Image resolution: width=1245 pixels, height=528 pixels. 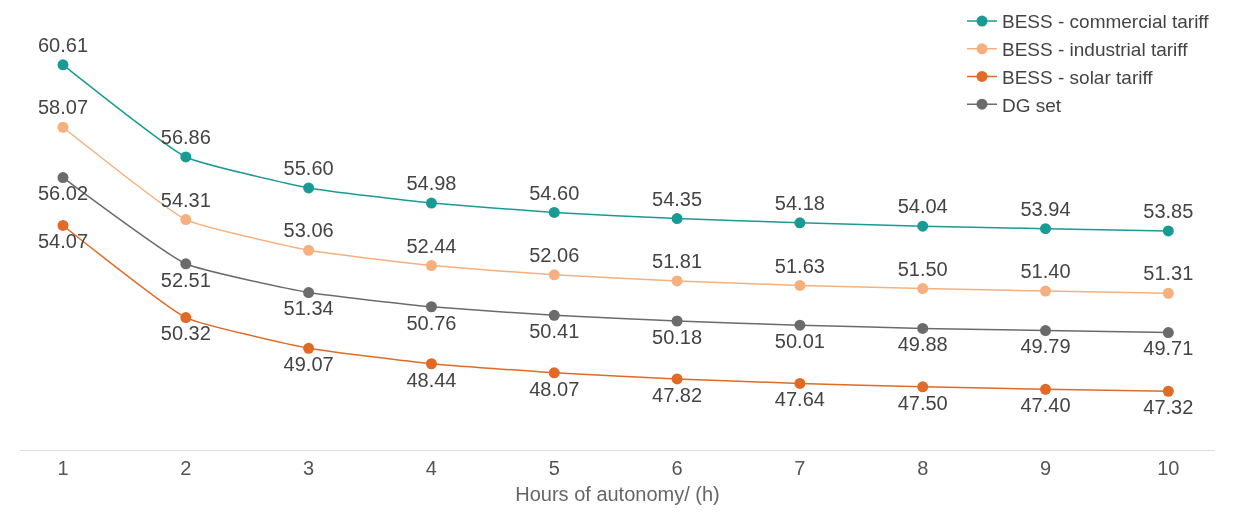 What do you see at coordinates (617, 493) in the screenshot?
I see `x-axis-title: Hours of autonomy/ (h)` at bounding box center [617, 493].